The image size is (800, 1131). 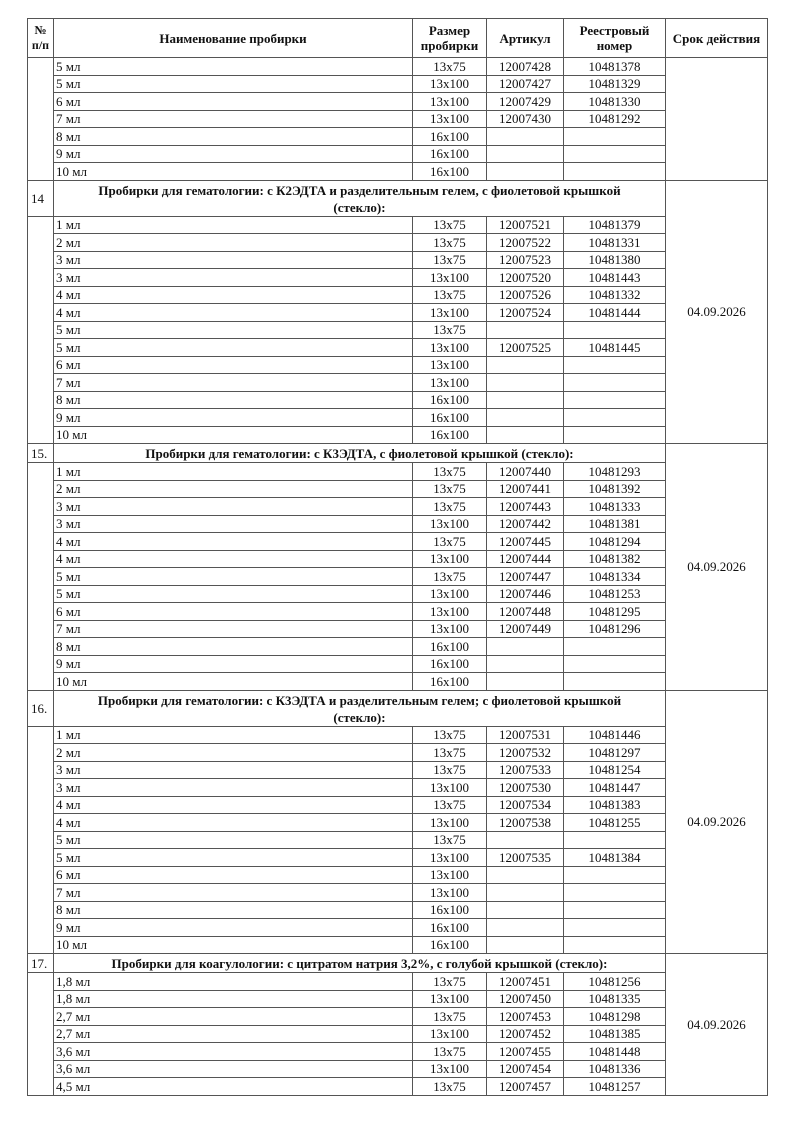 I want to click on registry-number: 10481253, so click(x=614, y=593).